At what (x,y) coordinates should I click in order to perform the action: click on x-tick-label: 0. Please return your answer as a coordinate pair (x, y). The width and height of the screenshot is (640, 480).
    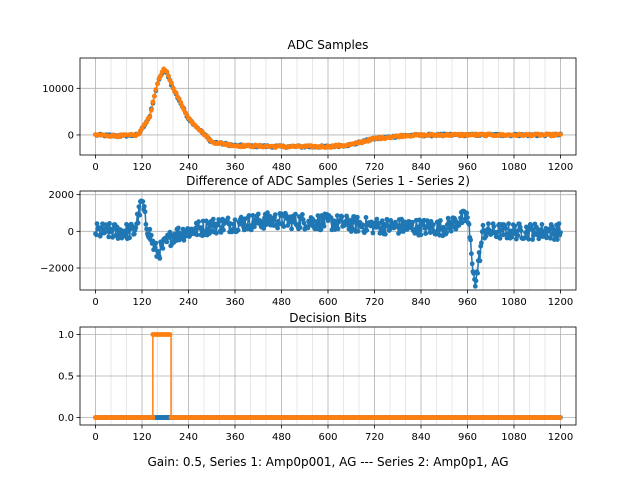
    Looking at the image, I should click on (95, 302).